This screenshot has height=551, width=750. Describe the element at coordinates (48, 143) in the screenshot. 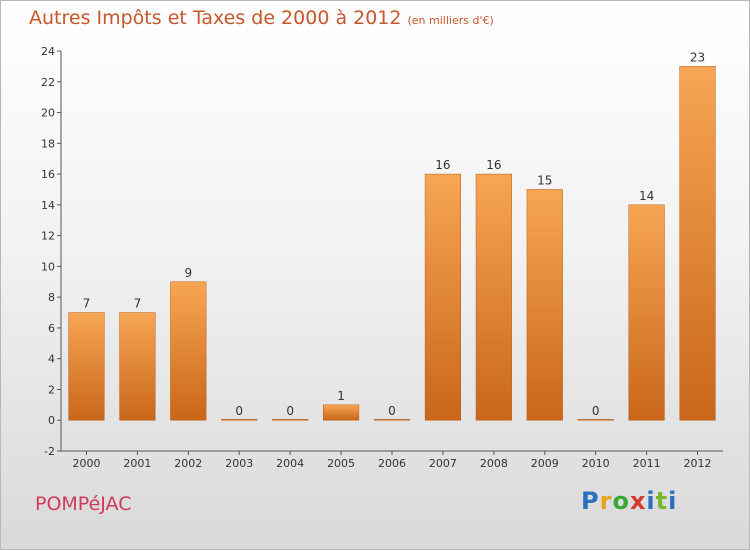

I see `y-tick-label: 18` at that location.